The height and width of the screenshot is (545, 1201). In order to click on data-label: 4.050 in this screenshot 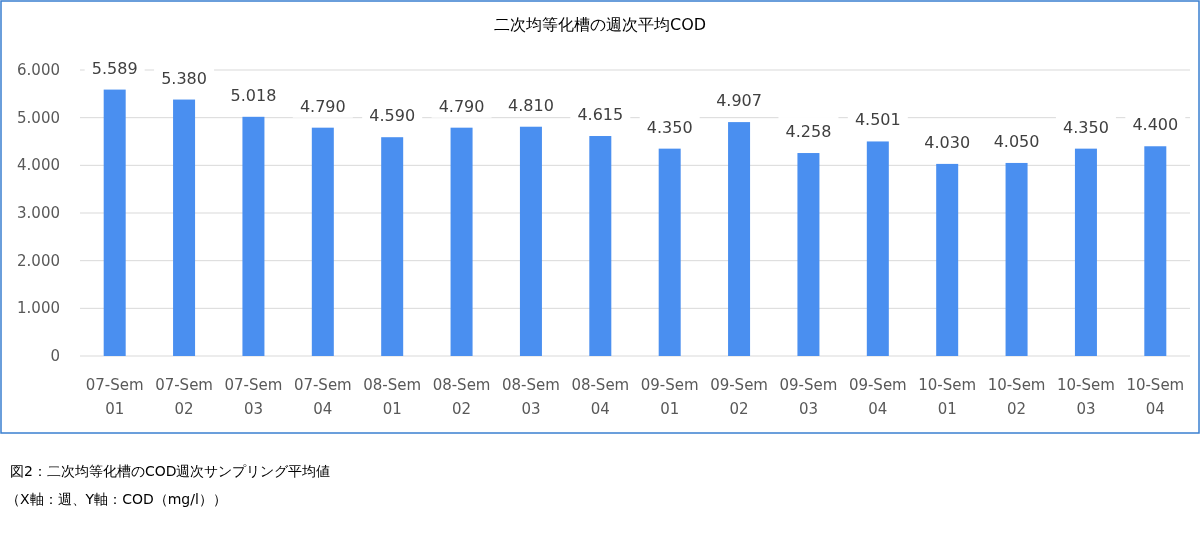, I will do `click(1016, 141)`.